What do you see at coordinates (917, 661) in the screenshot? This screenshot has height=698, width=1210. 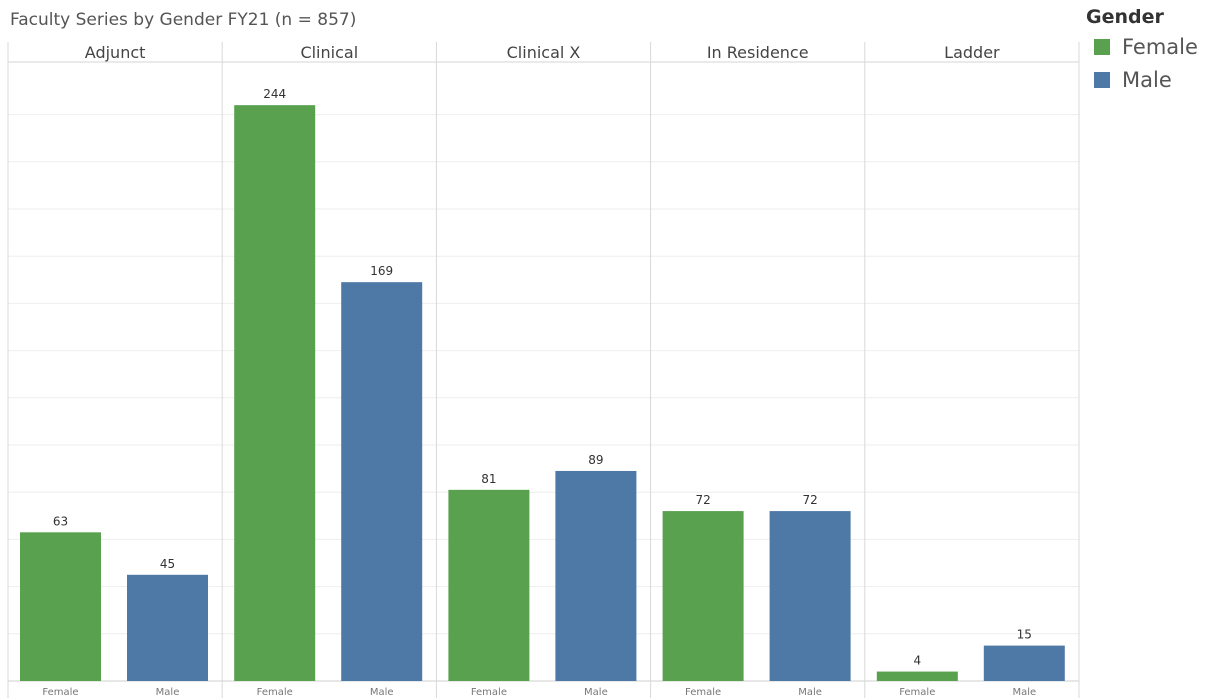 I see `data-label: 4` at bounding box center [917, 661].